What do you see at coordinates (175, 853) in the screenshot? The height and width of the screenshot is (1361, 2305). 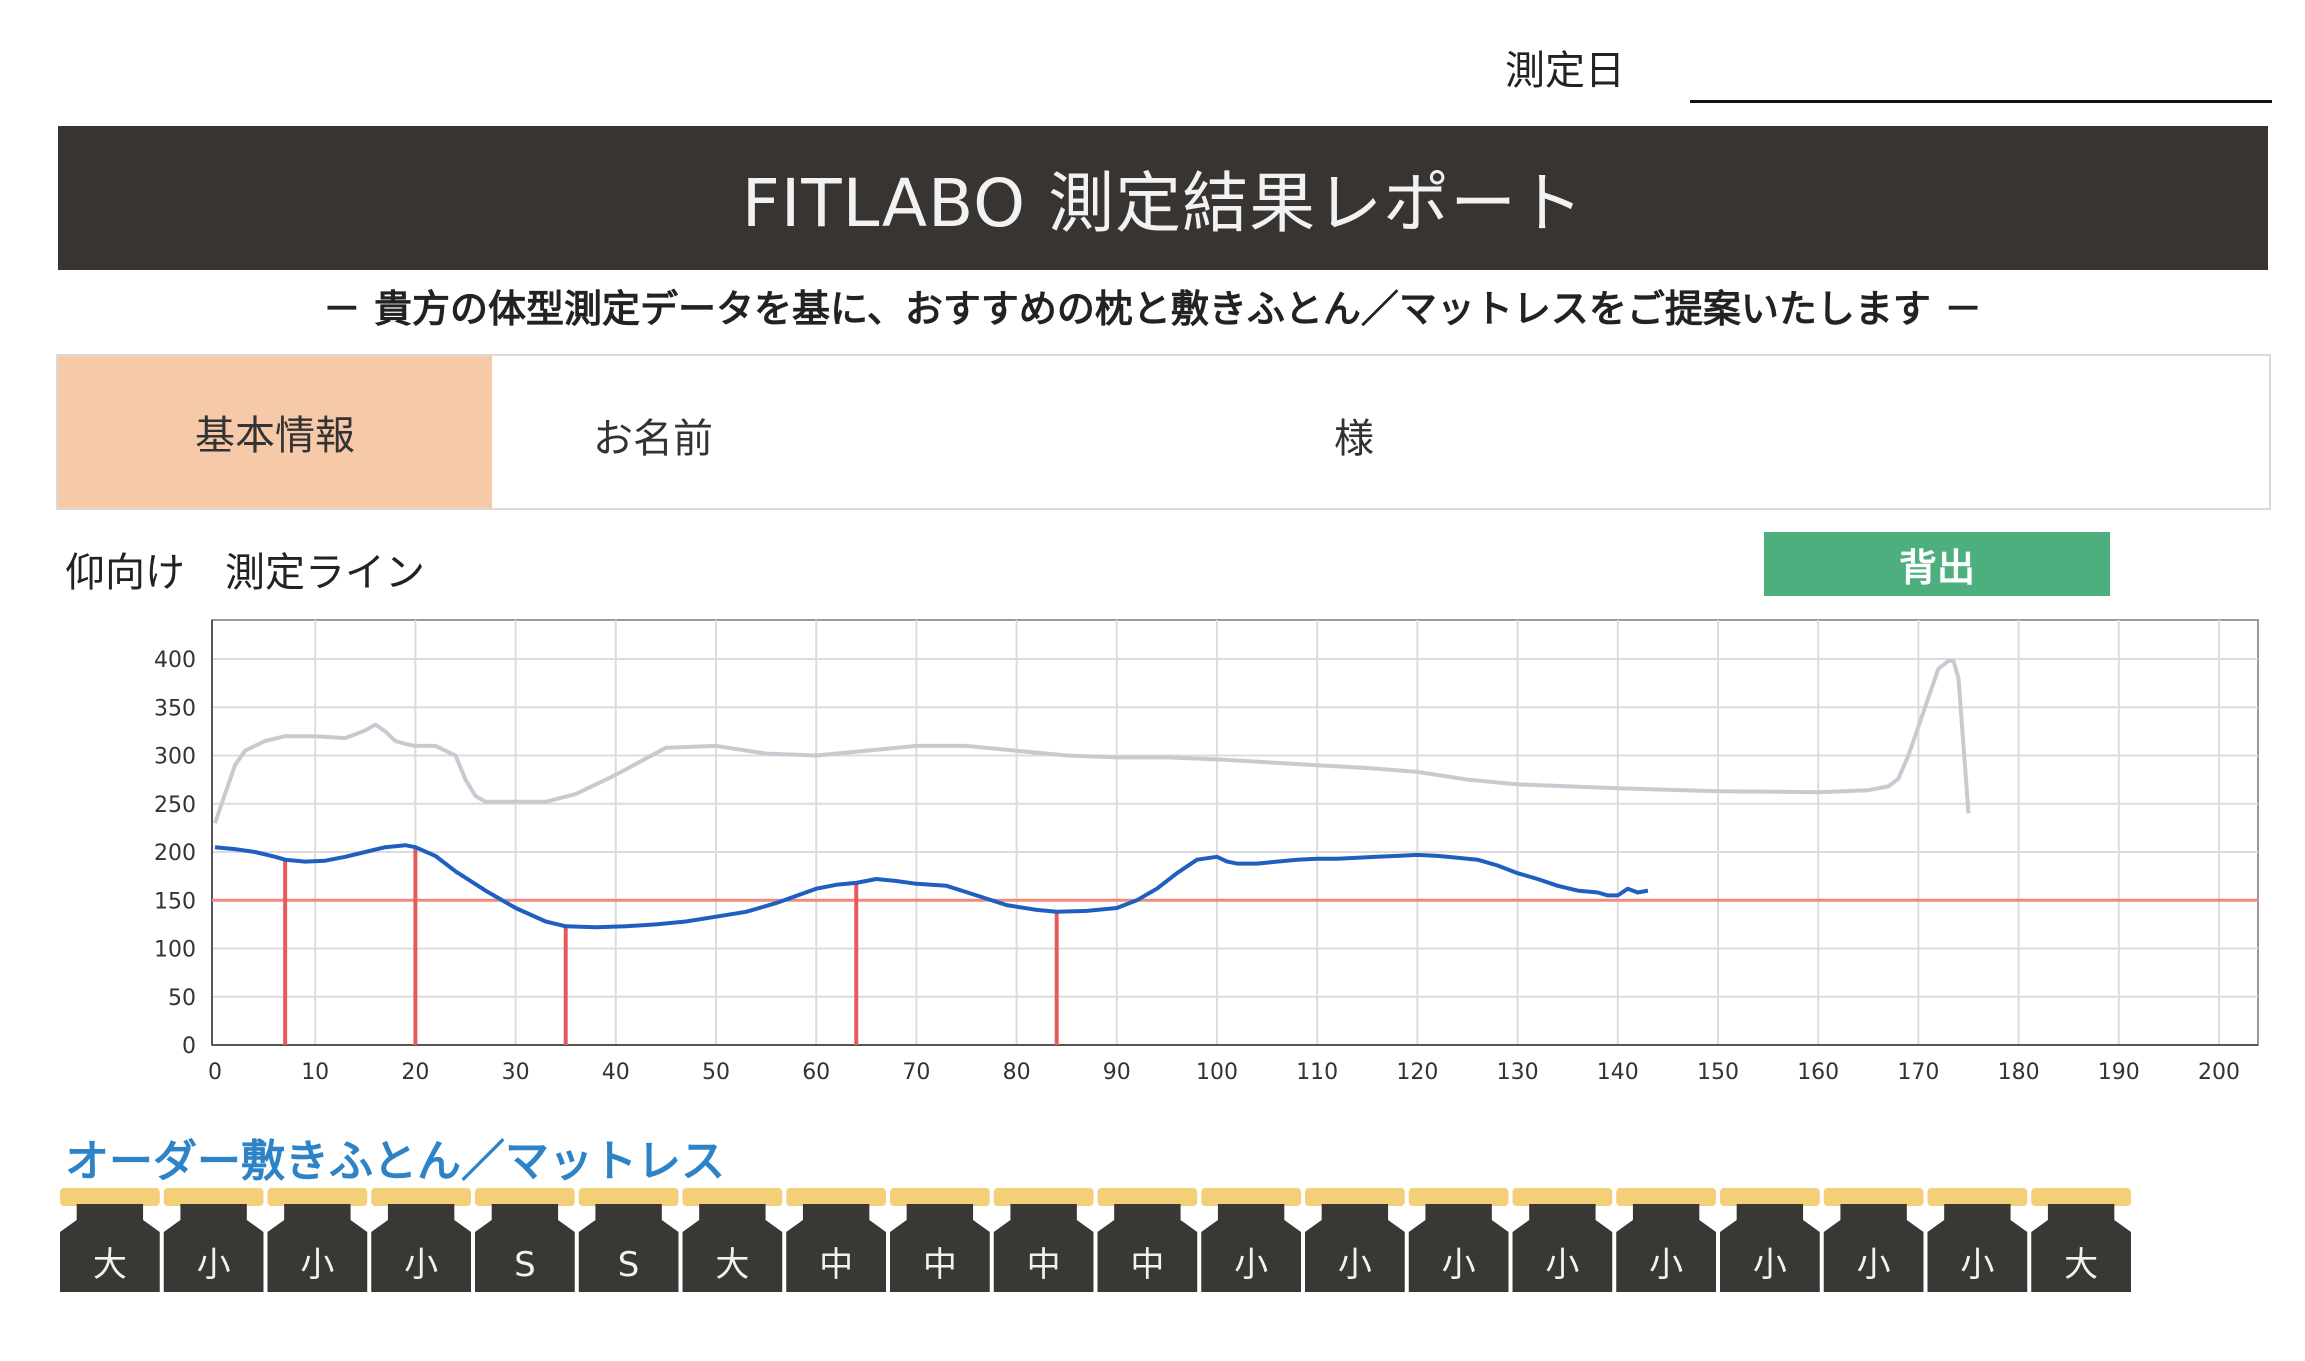 I see `y-tick-label: 200` at bounding box center [175, 853].